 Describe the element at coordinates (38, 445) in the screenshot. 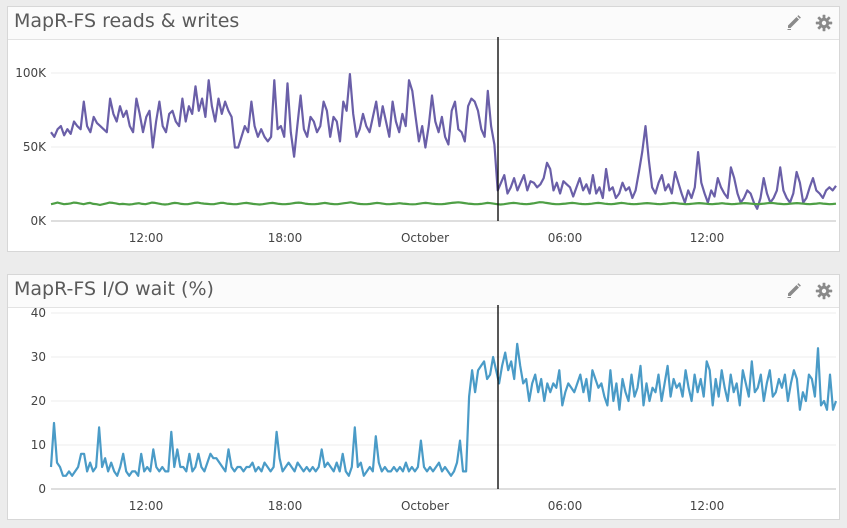

I see `y-tick-label: 10` at that location.